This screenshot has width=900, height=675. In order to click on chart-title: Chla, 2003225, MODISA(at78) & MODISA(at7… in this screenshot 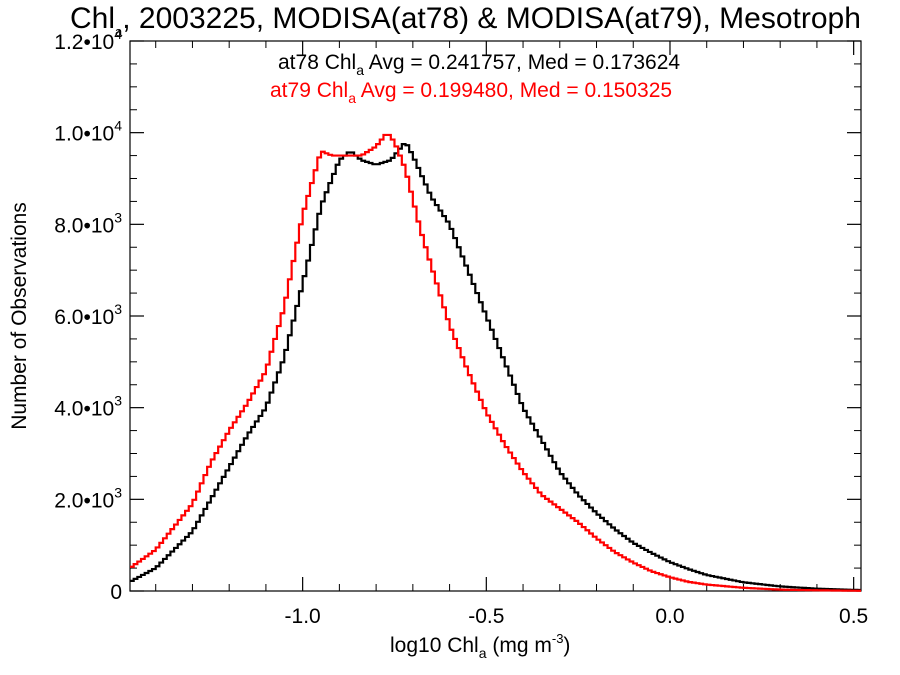, I will do `click(465, 20)`.